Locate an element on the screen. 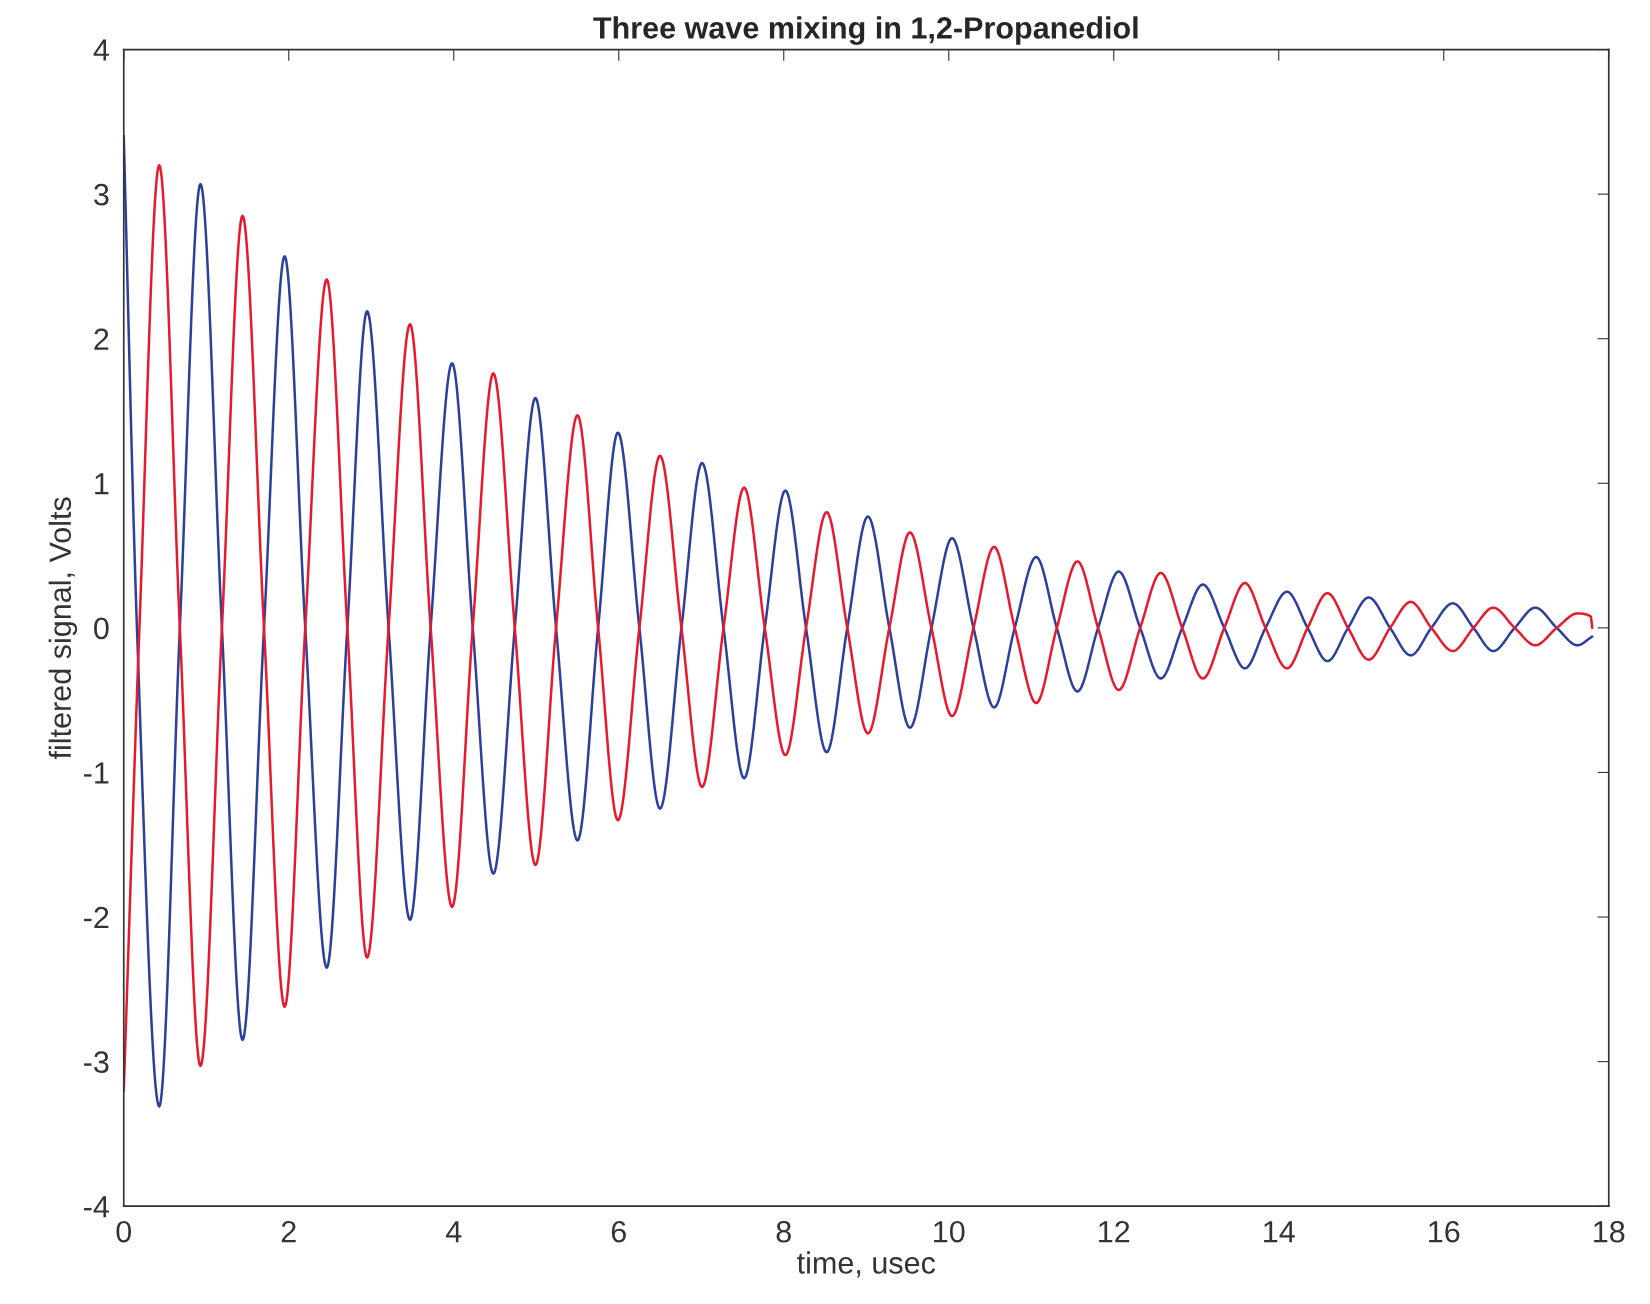 This screenshot has width=1650, height=1304. y-tick-label: 3 is located at coordinates (101, 194).